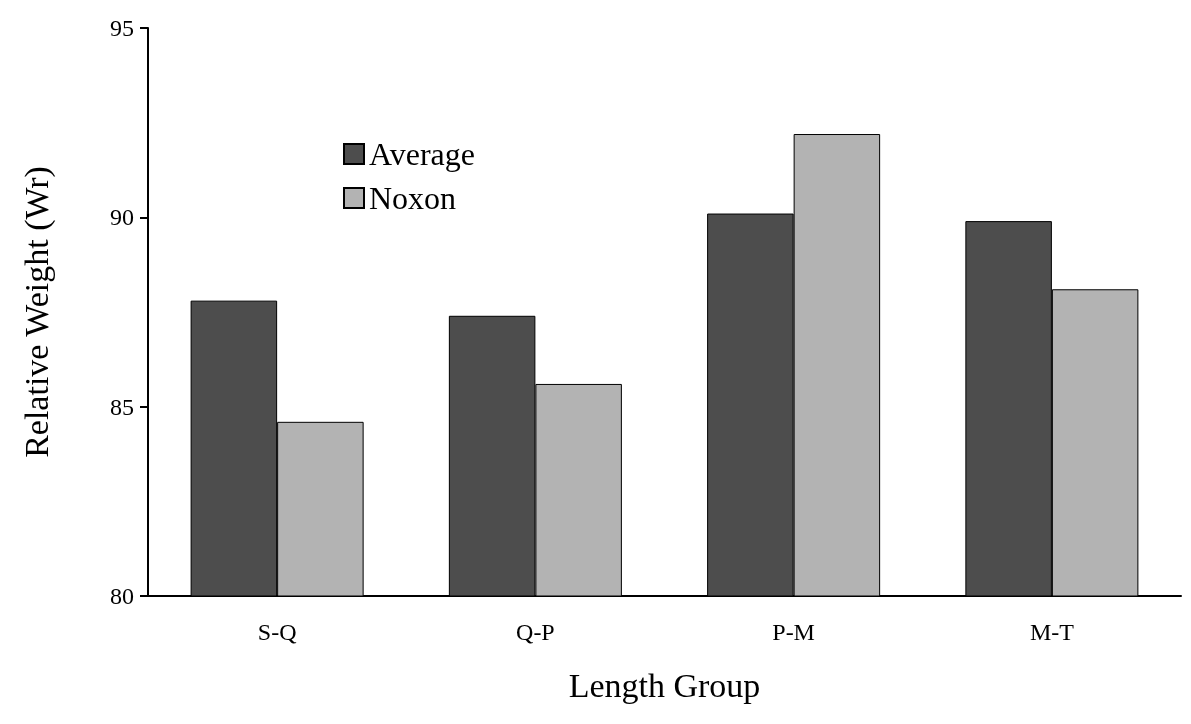 This screenshot has width=1191, height=724. Describe the element at coordinates (277, 632) in the screenshot. I see `x-tick-label: S-Q` at that location.